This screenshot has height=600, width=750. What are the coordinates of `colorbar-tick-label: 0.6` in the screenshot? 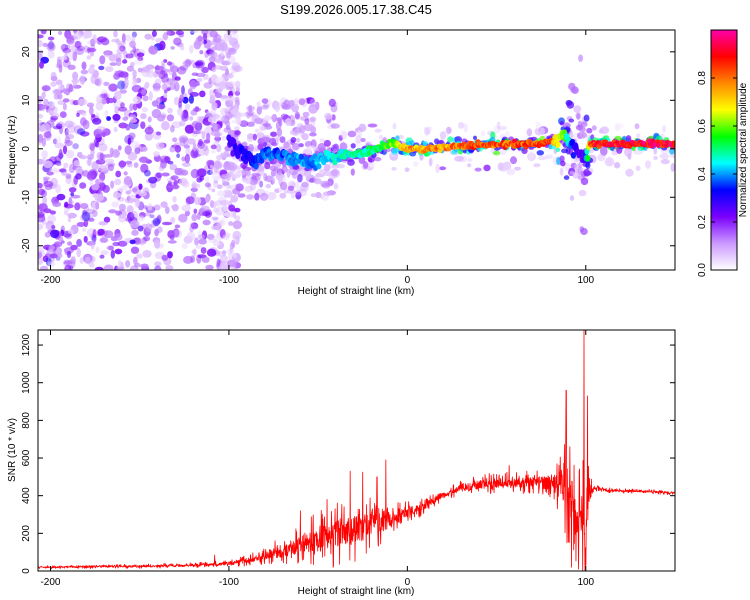 It's located at (702, 126).